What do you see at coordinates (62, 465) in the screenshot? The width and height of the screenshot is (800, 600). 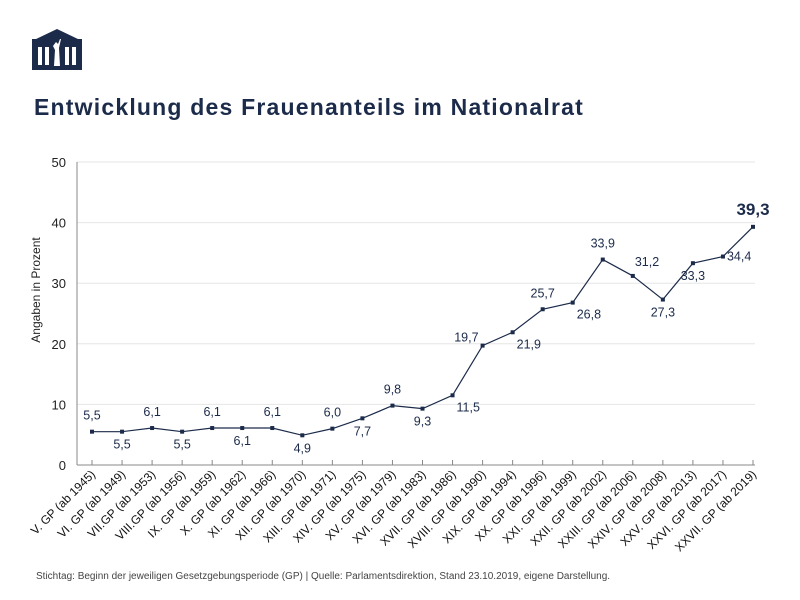 I see `y-tick-label: 0` at bounding box center [62, 465].